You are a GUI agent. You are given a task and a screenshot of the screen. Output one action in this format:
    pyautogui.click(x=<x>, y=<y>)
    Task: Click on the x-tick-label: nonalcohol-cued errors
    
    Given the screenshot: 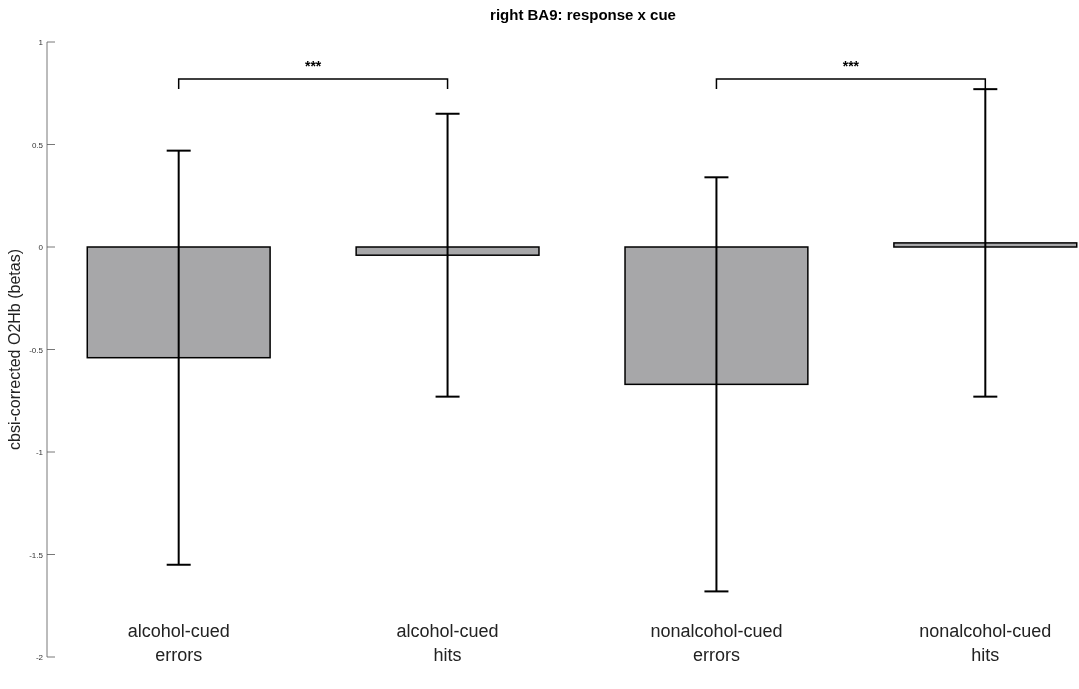 What is the action you would take?
    pyautogui.click(x=716, y=643)
    